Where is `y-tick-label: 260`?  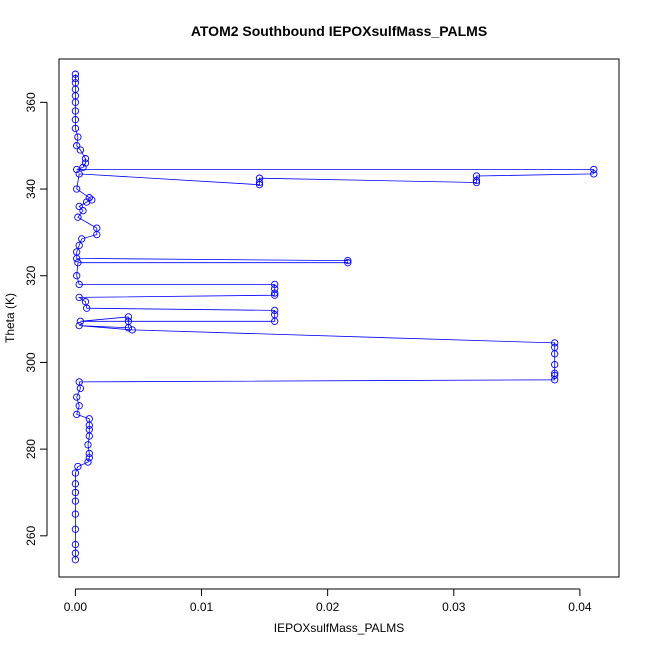 y-tick-label: 260 is located at coordinates (31, 535).